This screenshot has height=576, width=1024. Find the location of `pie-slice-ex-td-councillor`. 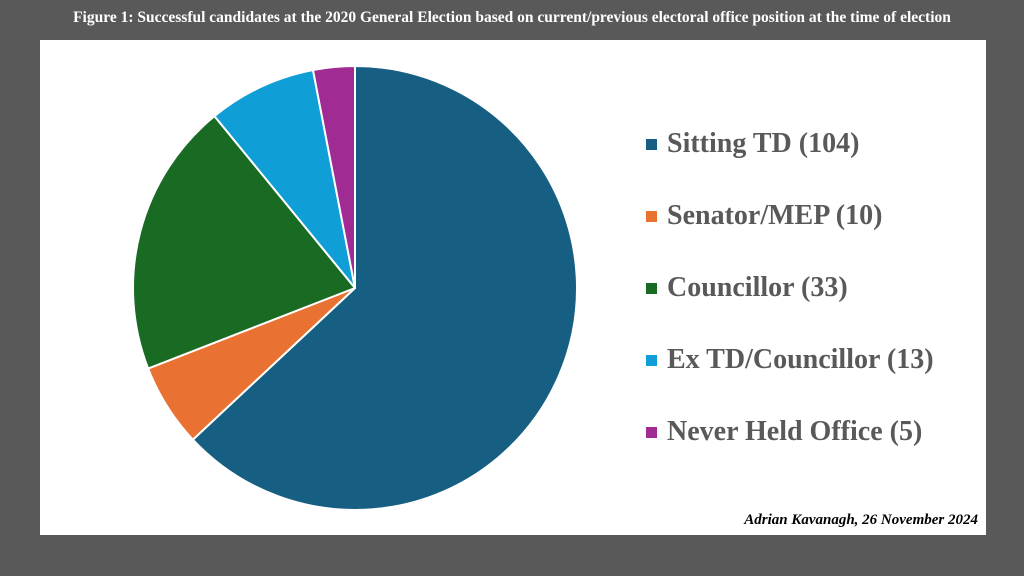

pie-slice-ex-td-councillor is located at coordinates (284, 179).